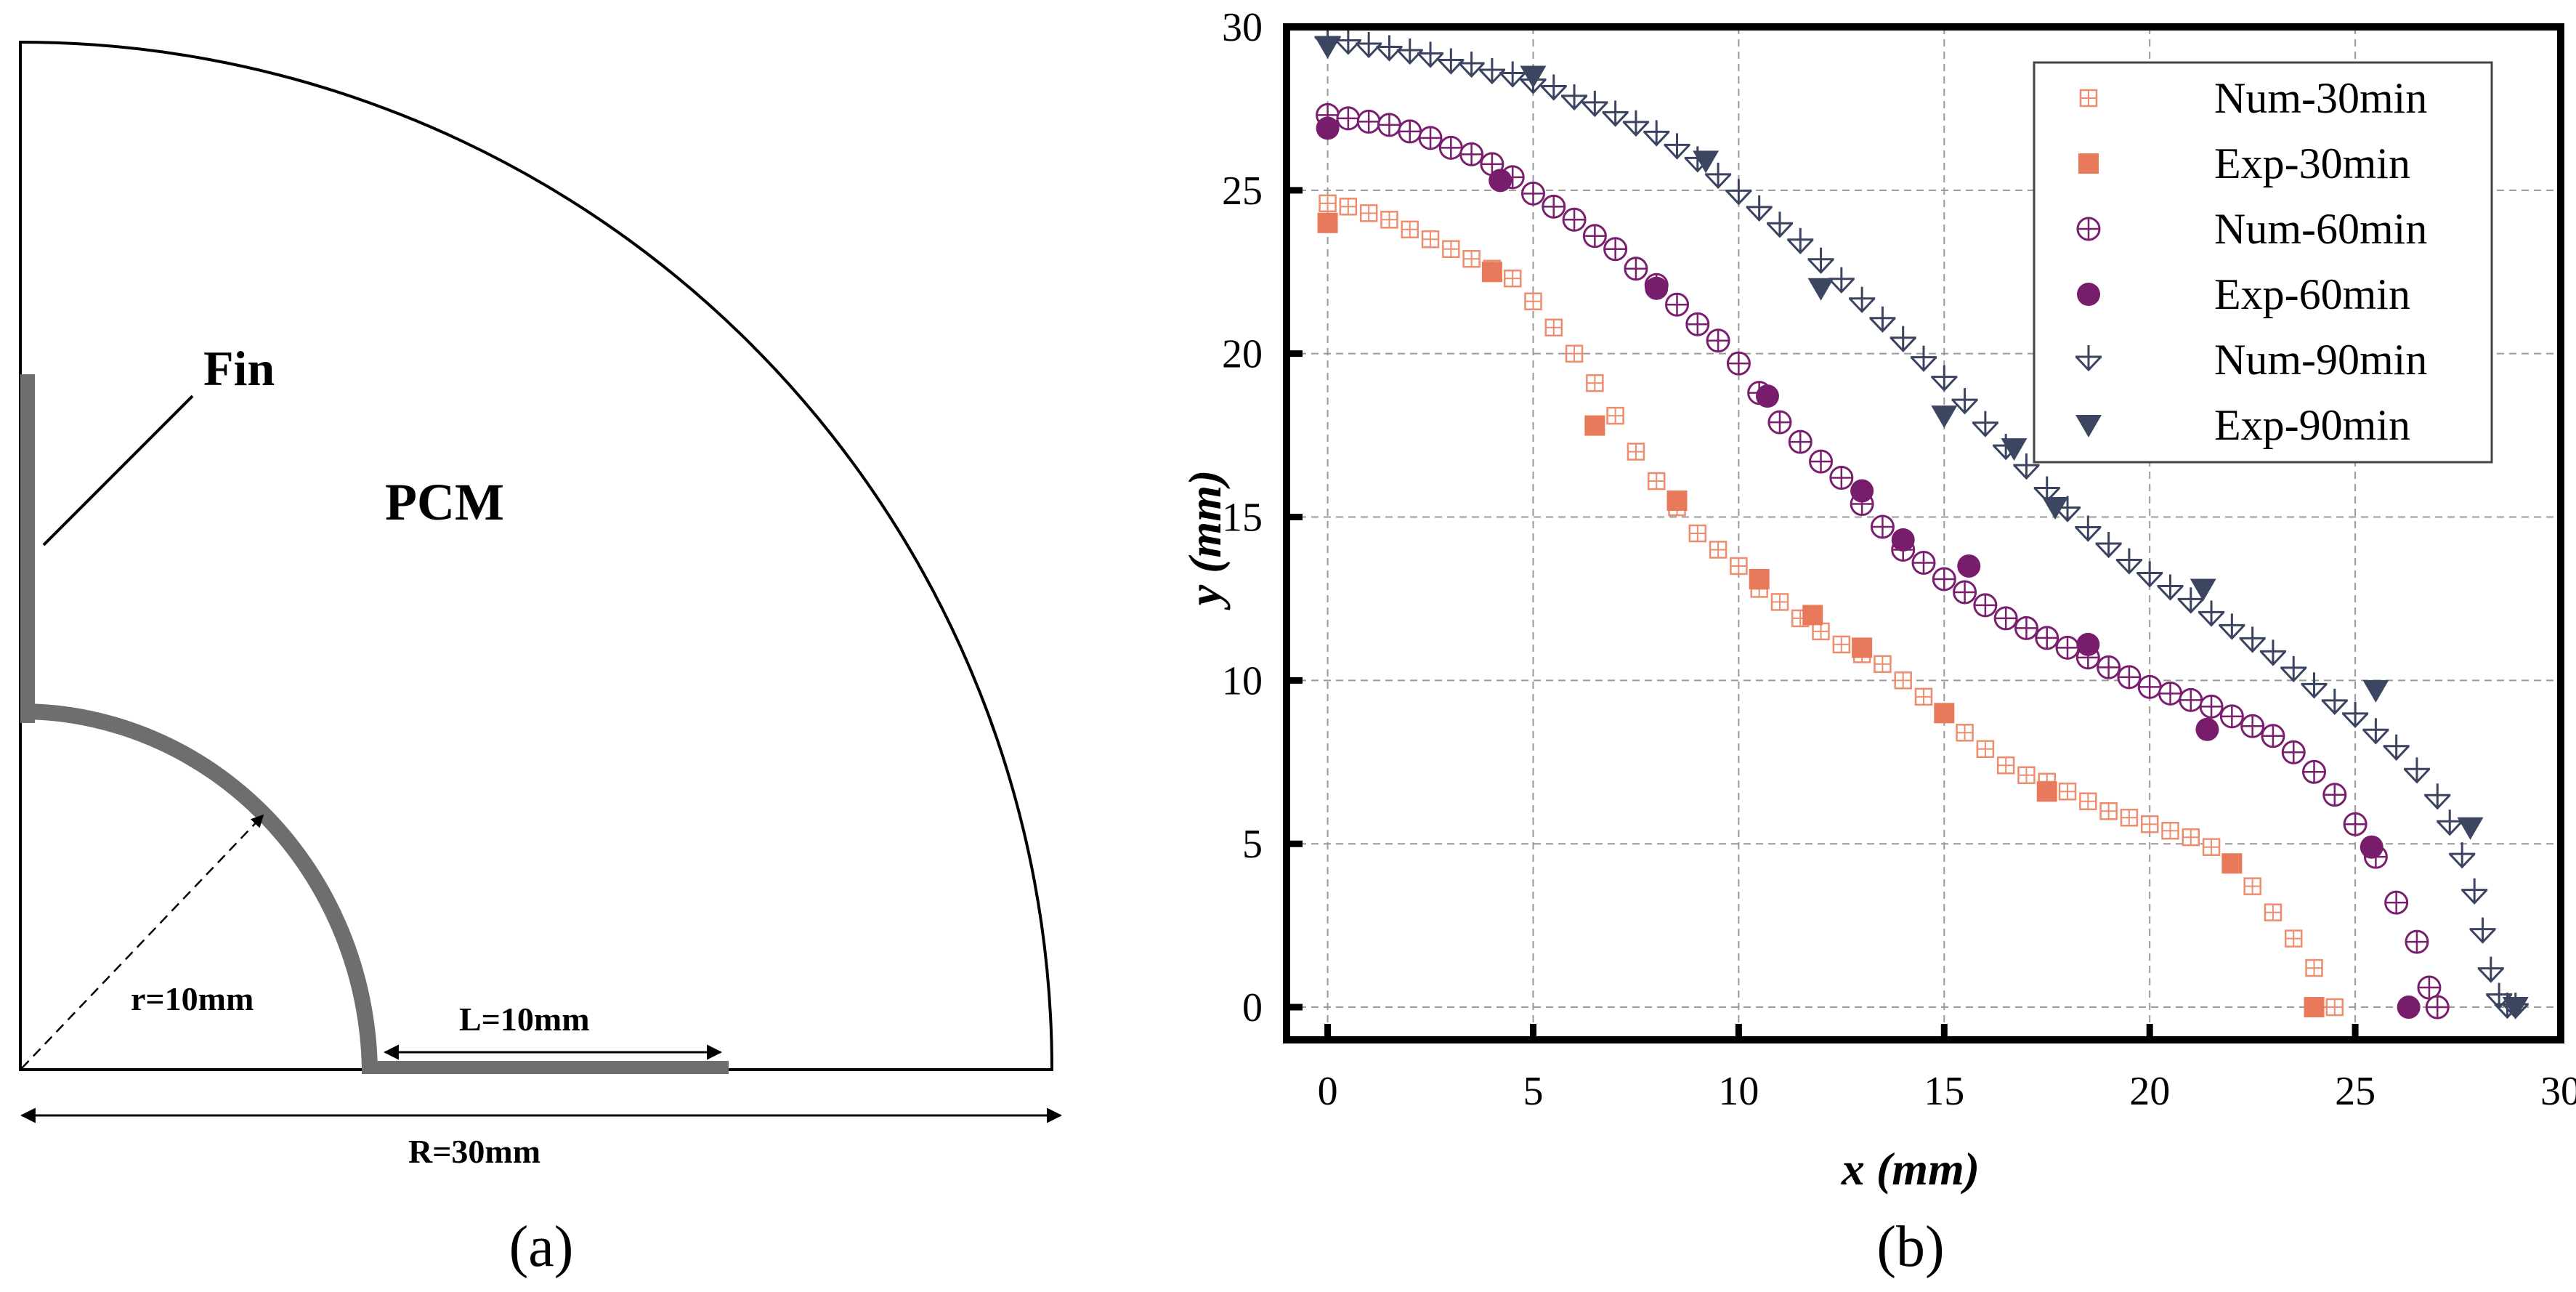 The height and width of the screenshot is (1292, 2576). I want to click on legend-label-exp60: Exp-60min, so click(2312, 294).